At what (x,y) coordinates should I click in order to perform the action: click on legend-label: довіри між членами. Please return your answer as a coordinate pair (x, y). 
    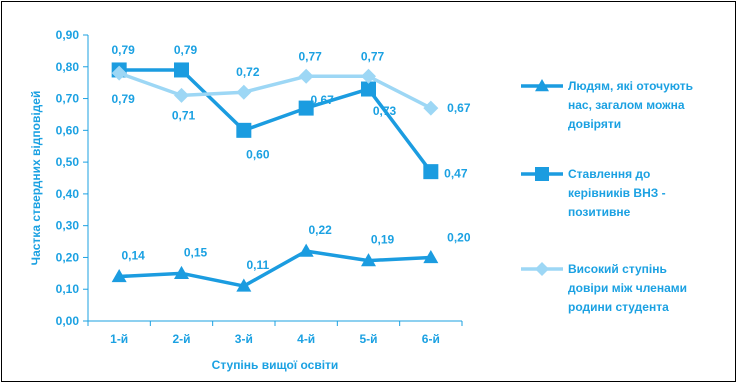
    Looking at the image, I should click on (627, 288).